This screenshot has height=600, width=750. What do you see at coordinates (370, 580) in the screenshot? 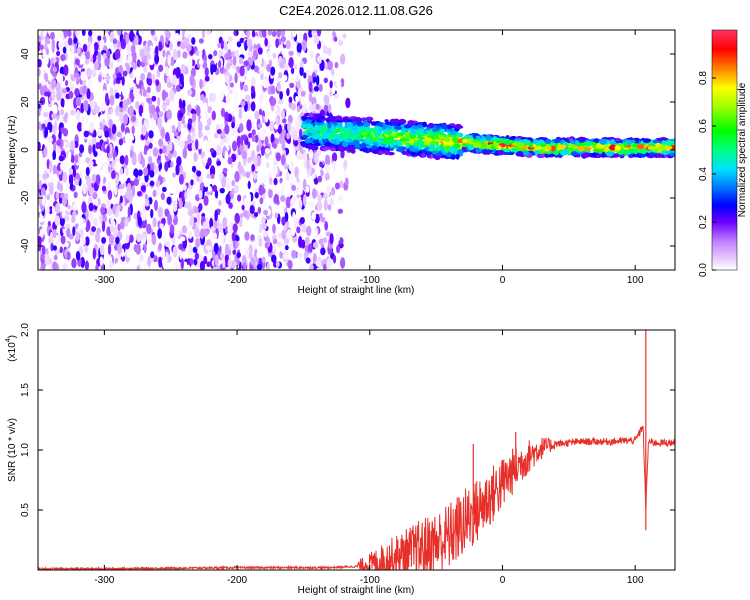
I see `x-tick-label: -100` at bounding box center [370, 580].